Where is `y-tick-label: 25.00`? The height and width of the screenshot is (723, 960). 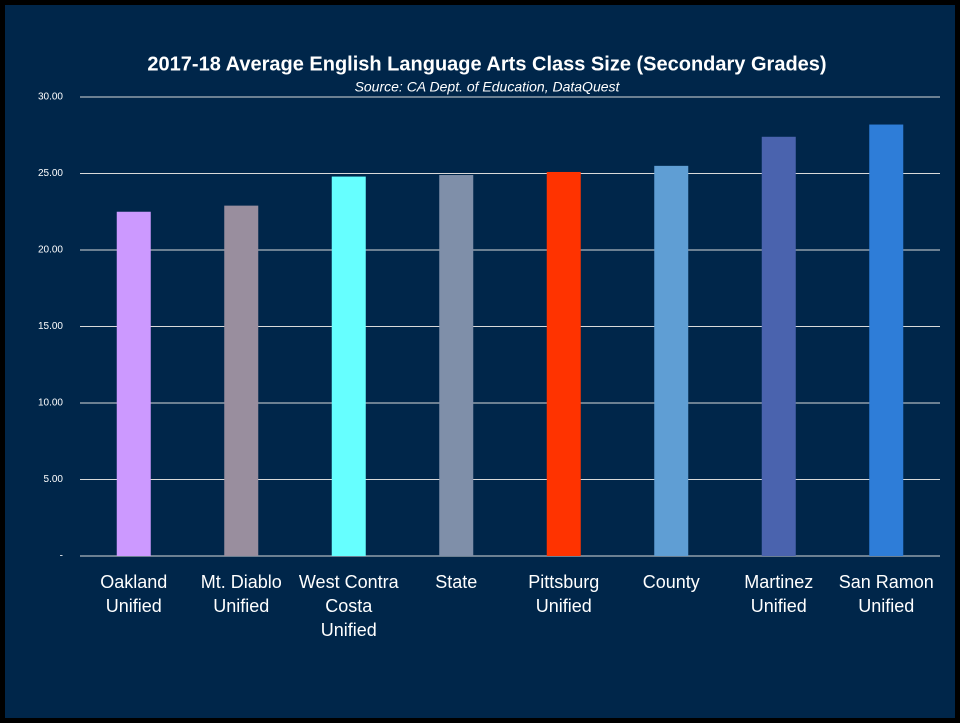
y-tick-label: 25.00 is located at coordinates (50, 173).